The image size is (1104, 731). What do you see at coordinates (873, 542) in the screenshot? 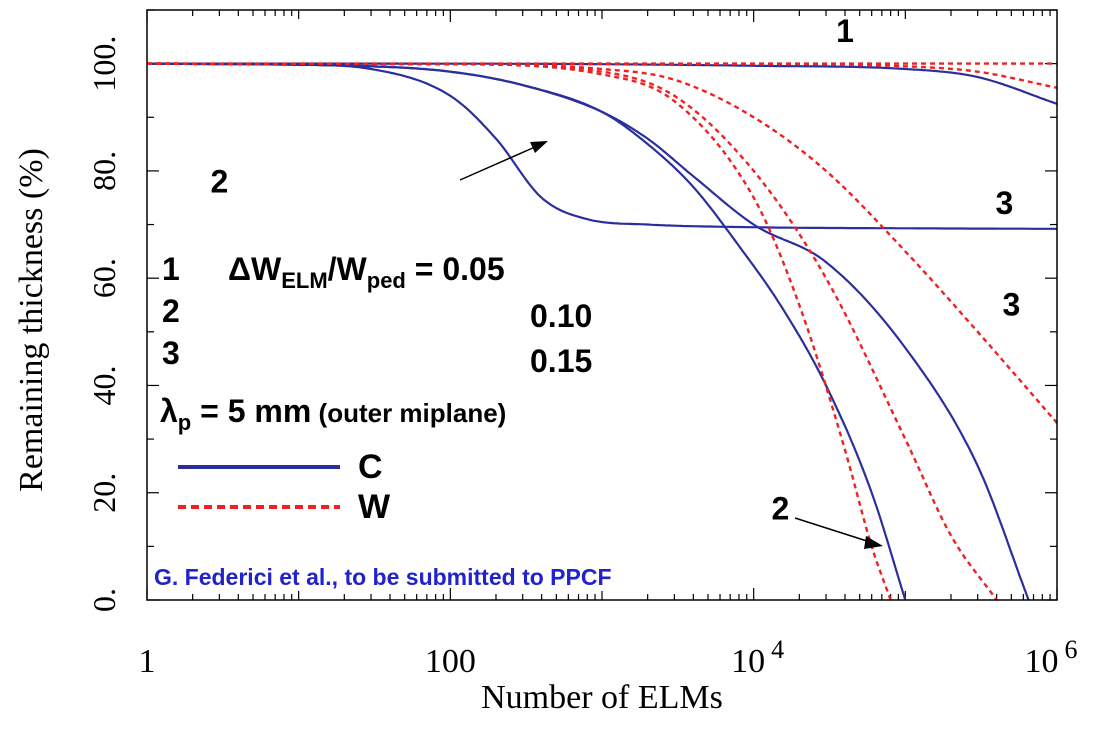
I see `annotation-arrowhead-2-lower` at bounding box center [873, 542].